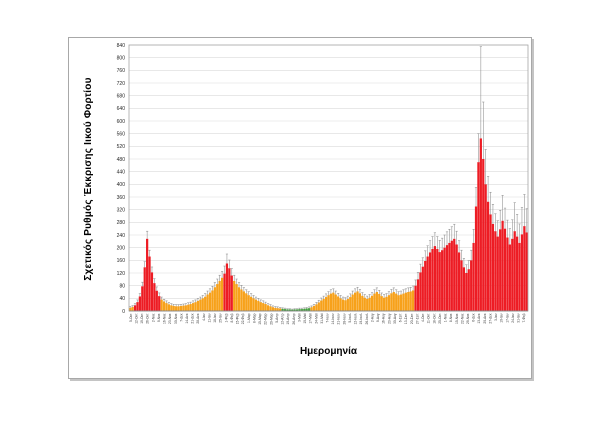 The height and width of the screenshot is (424, 600). What do you see at coordinates (187, 318) in the screenshot?
I see `svg-text: 14-Δεκ` at bounding box center [187, 318].